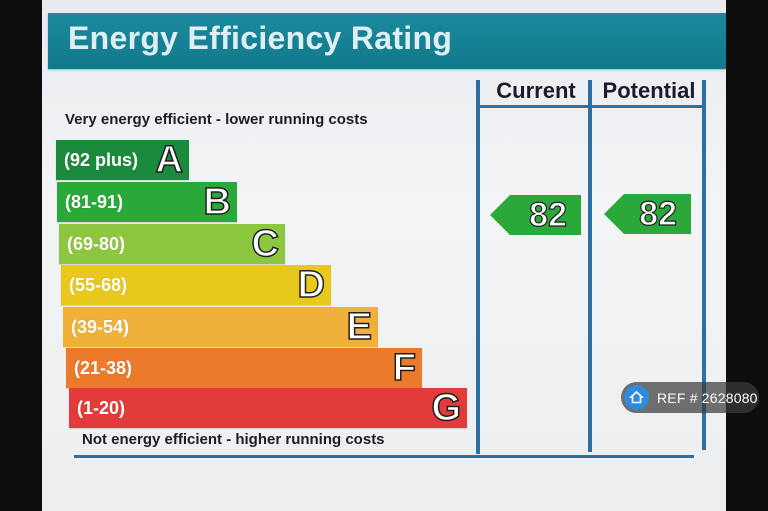 This screenshot has width=768, height=511. I want to click on table-right-border, so click(704, 265).